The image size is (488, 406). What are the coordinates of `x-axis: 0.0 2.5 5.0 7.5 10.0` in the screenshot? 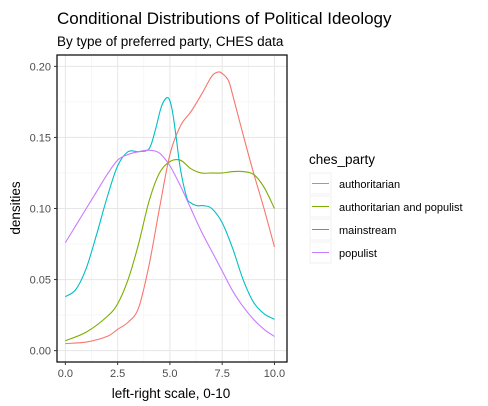 It's located at (171, 371).